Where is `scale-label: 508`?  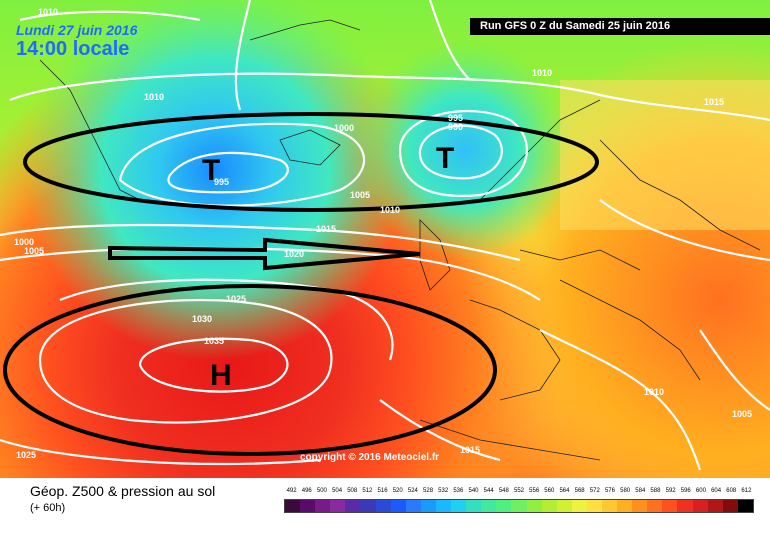
scale-label: 508 is located at coordinates (352, 491).